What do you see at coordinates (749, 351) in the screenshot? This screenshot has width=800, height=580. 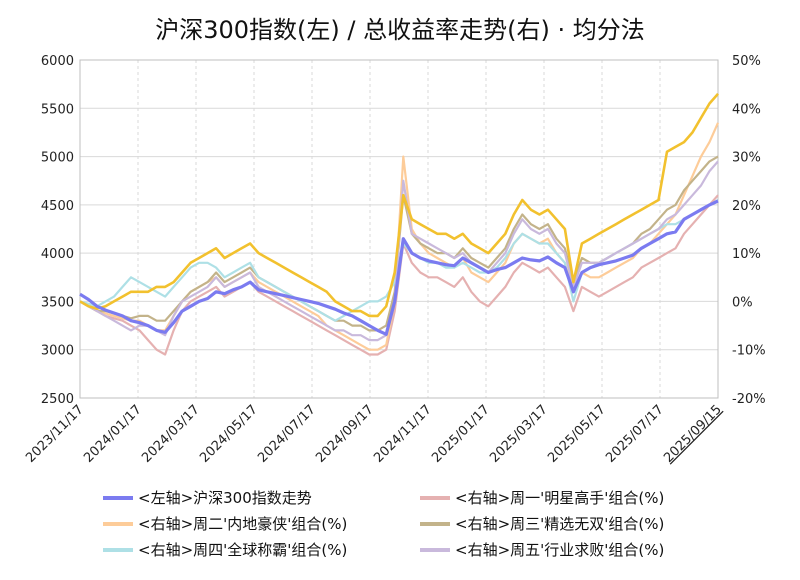 I see `right-tick-label: -10%` at bounding box center [749, 351].